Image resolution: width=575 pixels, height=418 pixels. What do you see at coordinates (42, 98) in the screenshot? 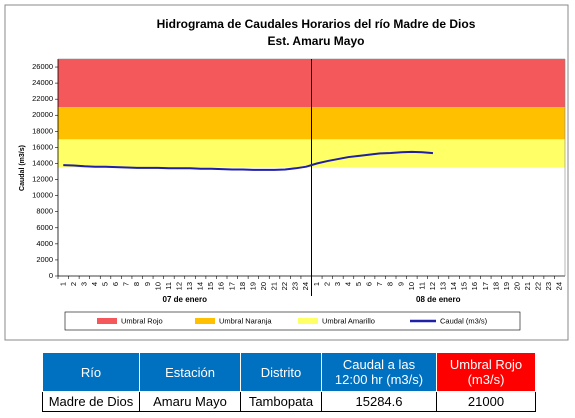
I see `y-tick-label: 22000` at bounding box center [42, 98].